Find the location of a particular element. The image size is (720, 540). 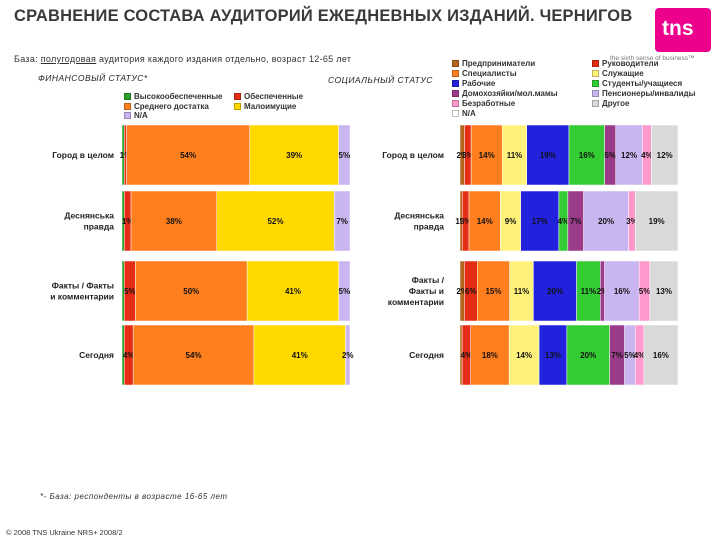

legend-label: Предприниматели is located at coordinates (499, 63).